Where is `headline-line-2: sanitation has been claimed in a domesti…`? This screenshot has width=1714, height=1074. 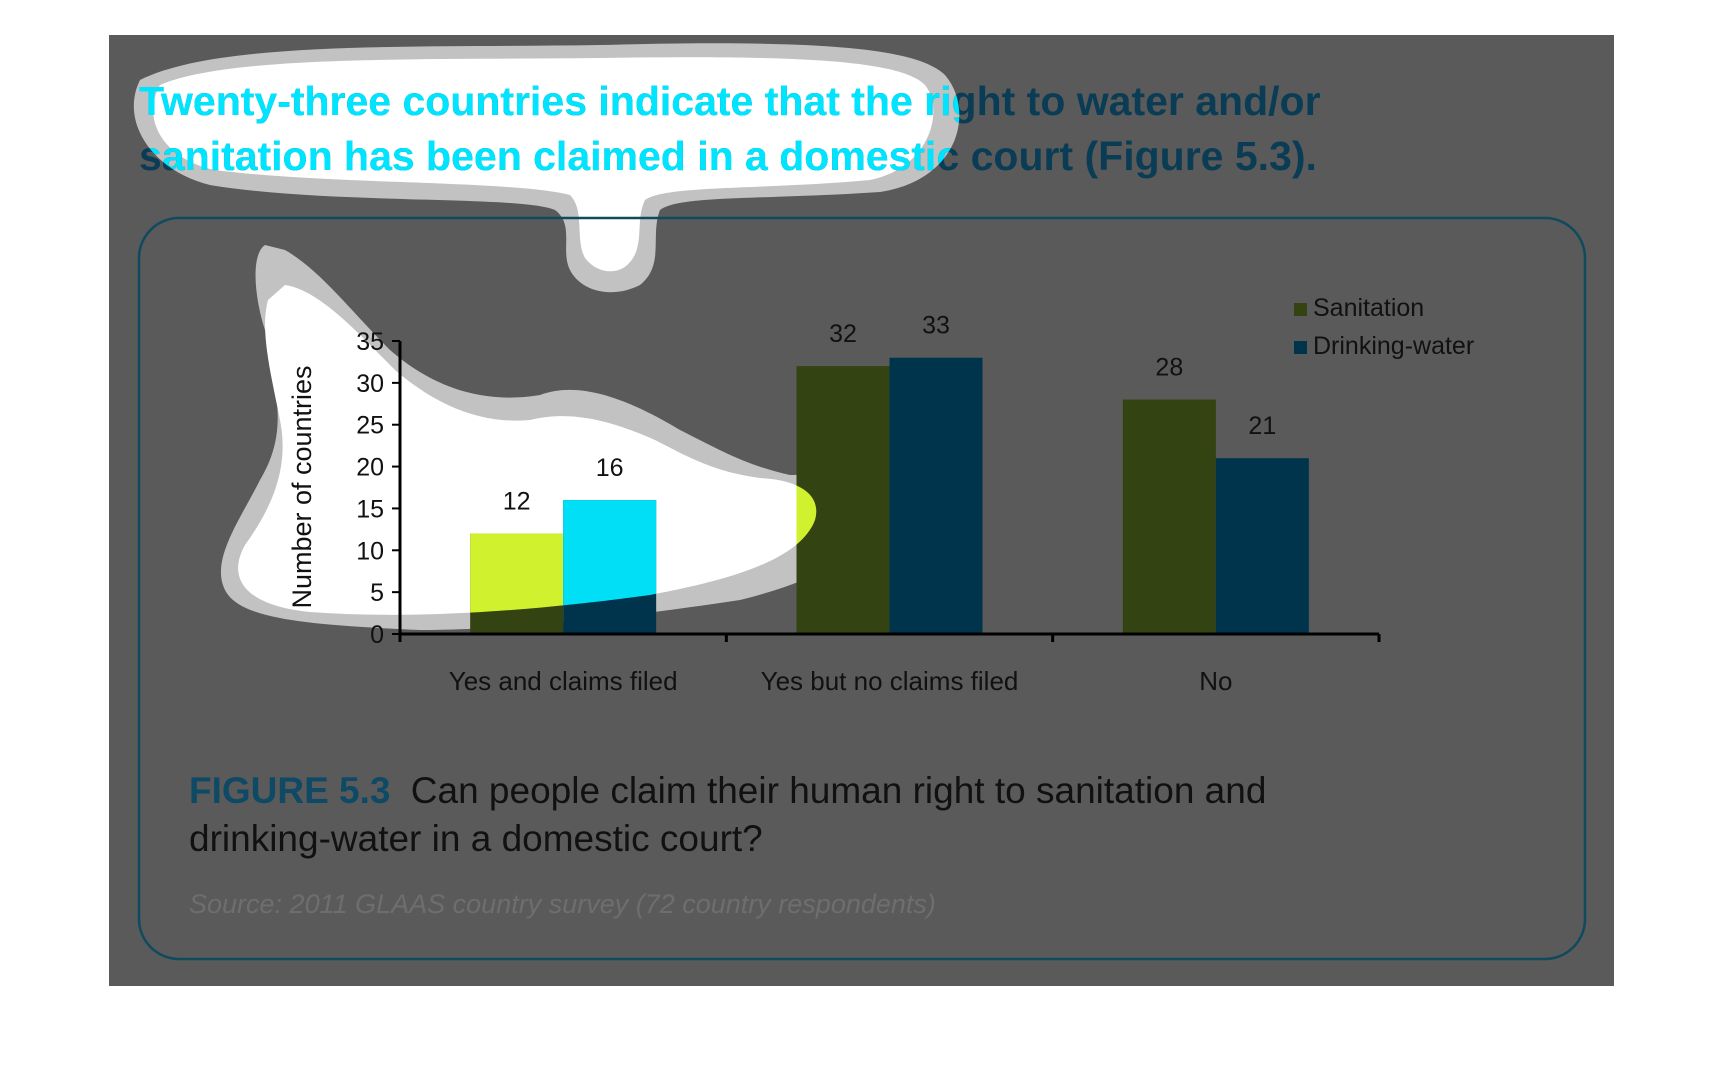
headline-line-2: sanitation has been claimed in a domesti… is located at coordinates (728, 156).